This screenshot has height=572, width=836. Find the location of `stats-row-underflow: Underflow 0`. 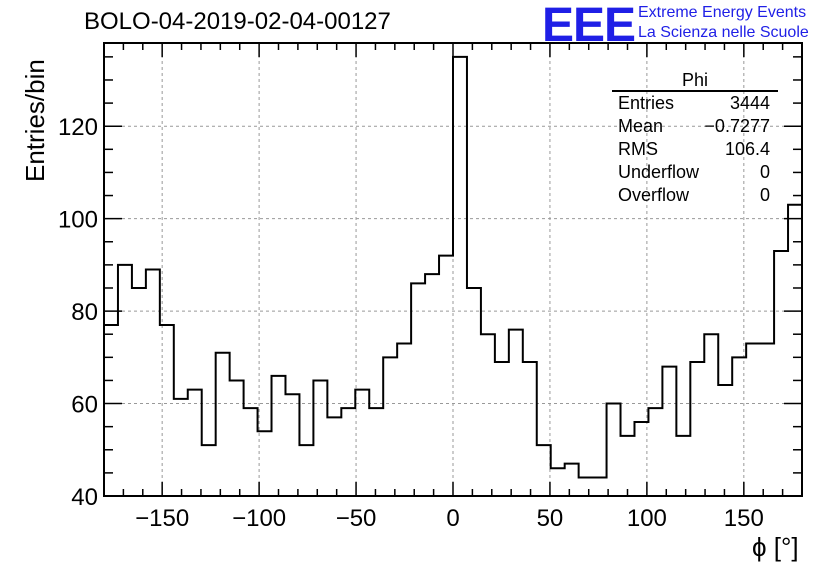

stats-row-underflow: Underflow 0 is located at coordinates (695, 172).